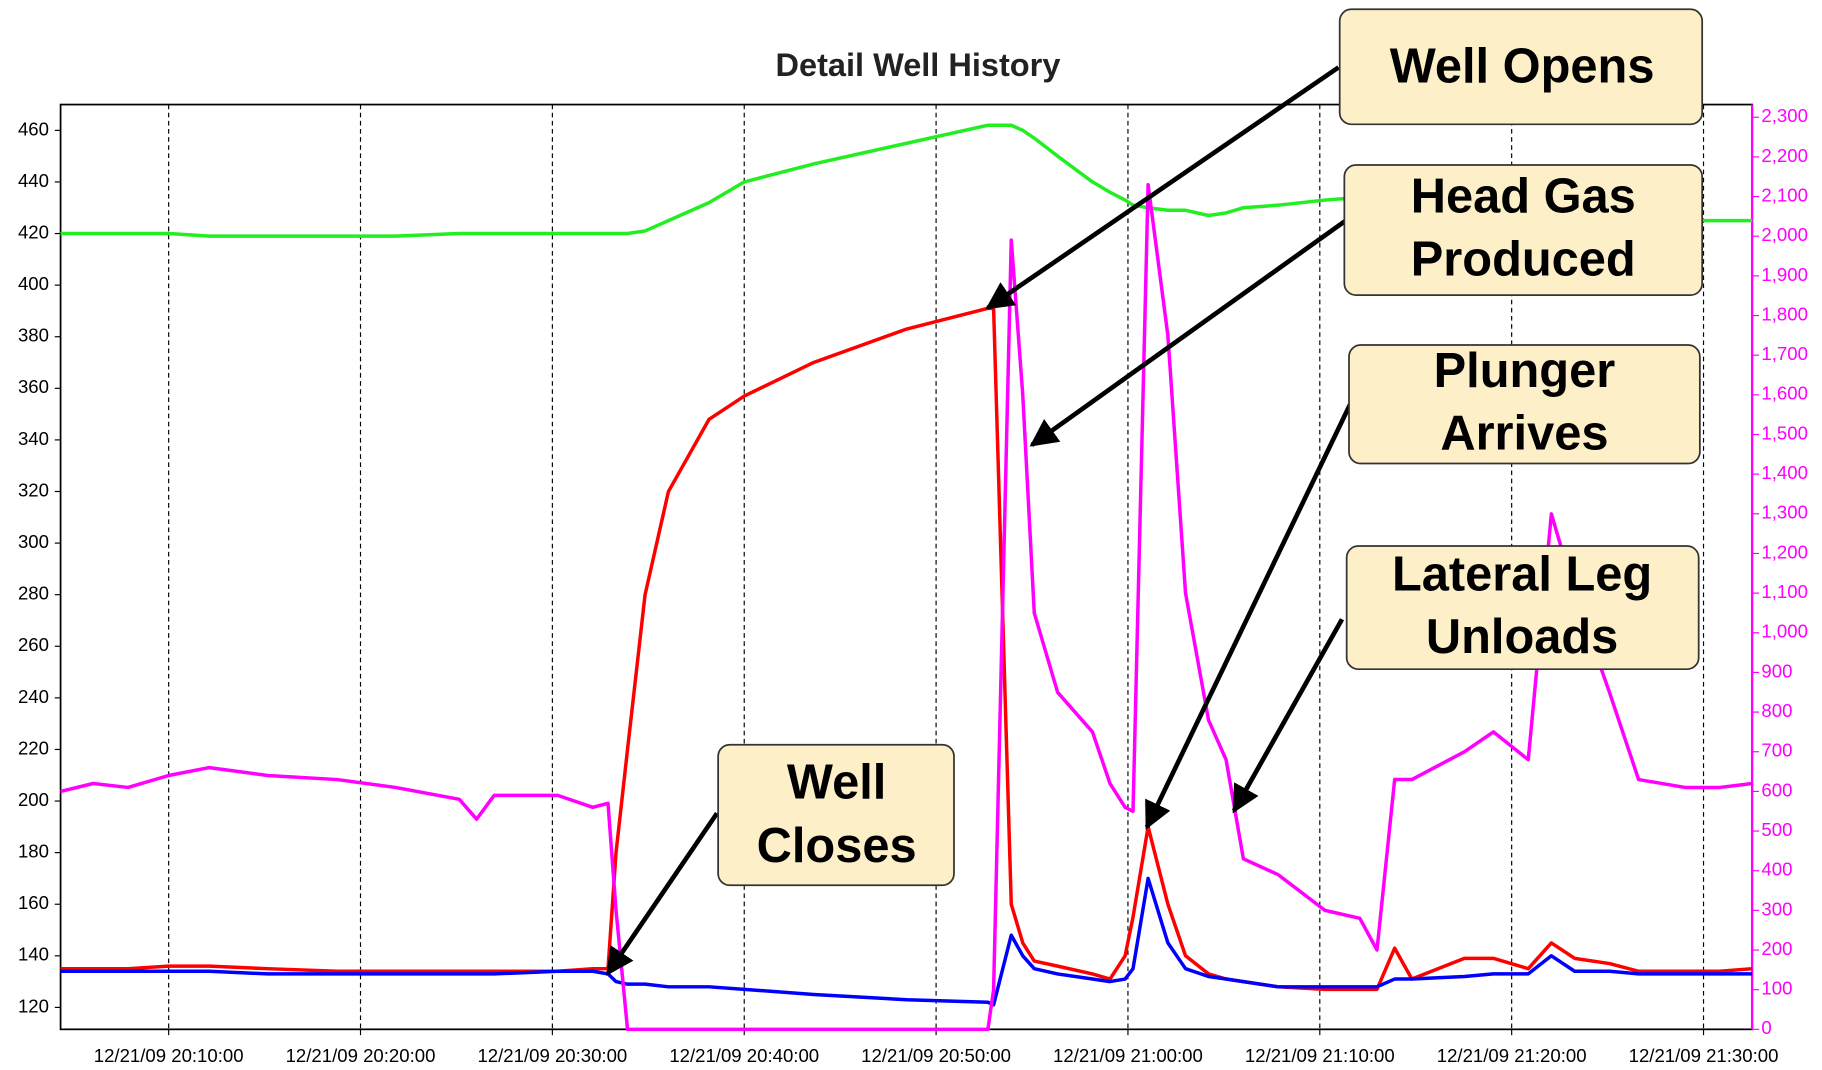 The image size is (1822, 1070). Describe the element at coordinates (33, 799) in the screenshot. I see `y-tick-label: 200` at that location.